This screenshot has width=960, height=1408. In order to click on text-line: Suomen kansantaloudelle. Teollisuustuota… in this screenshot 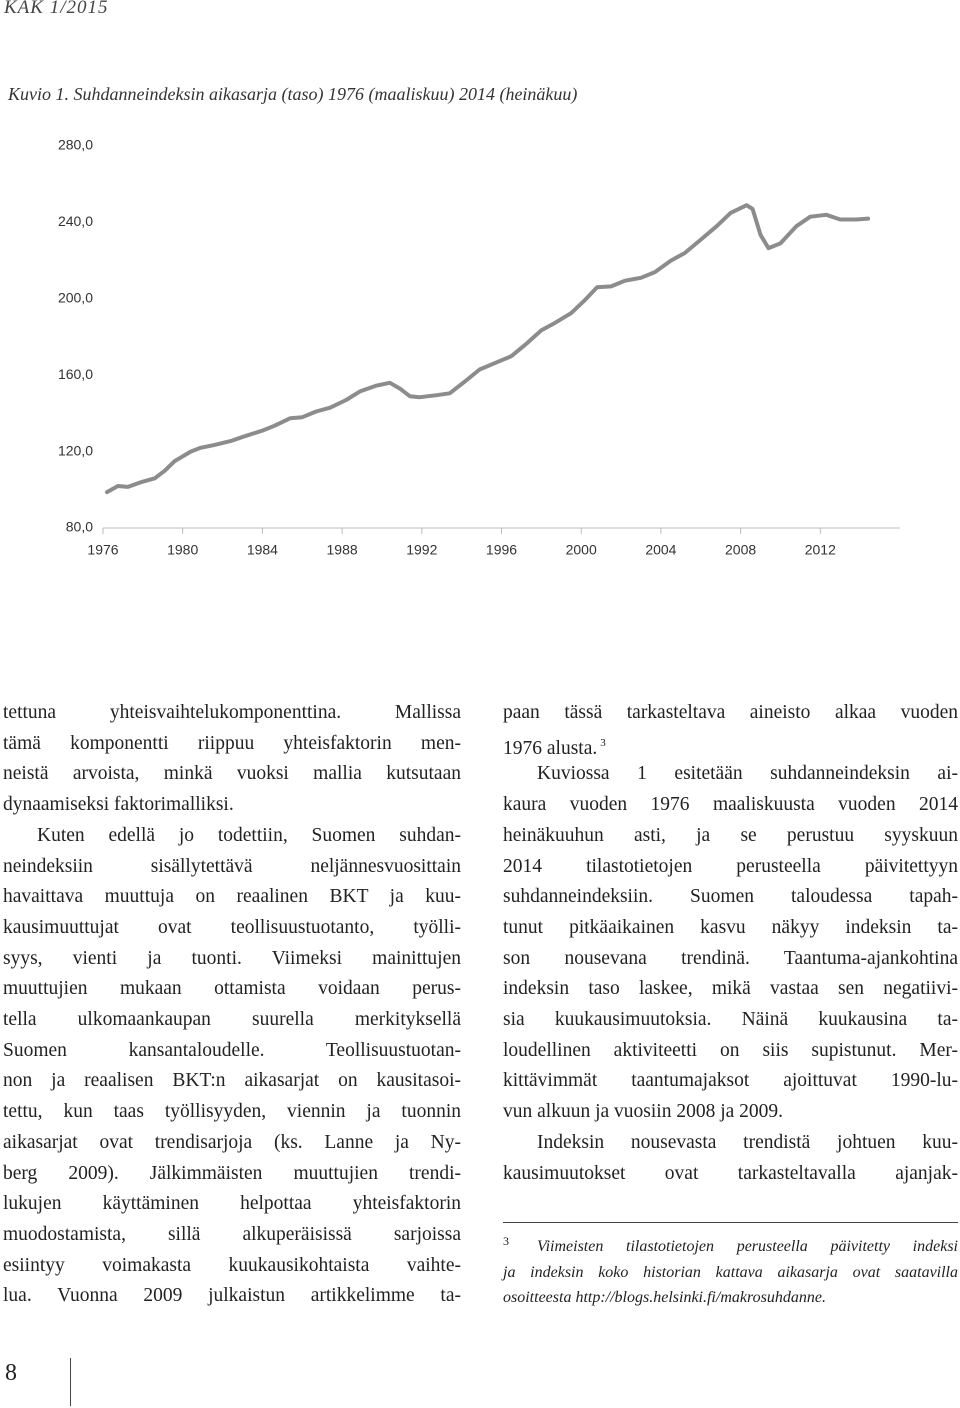, I will do `click(232, 1050)`.